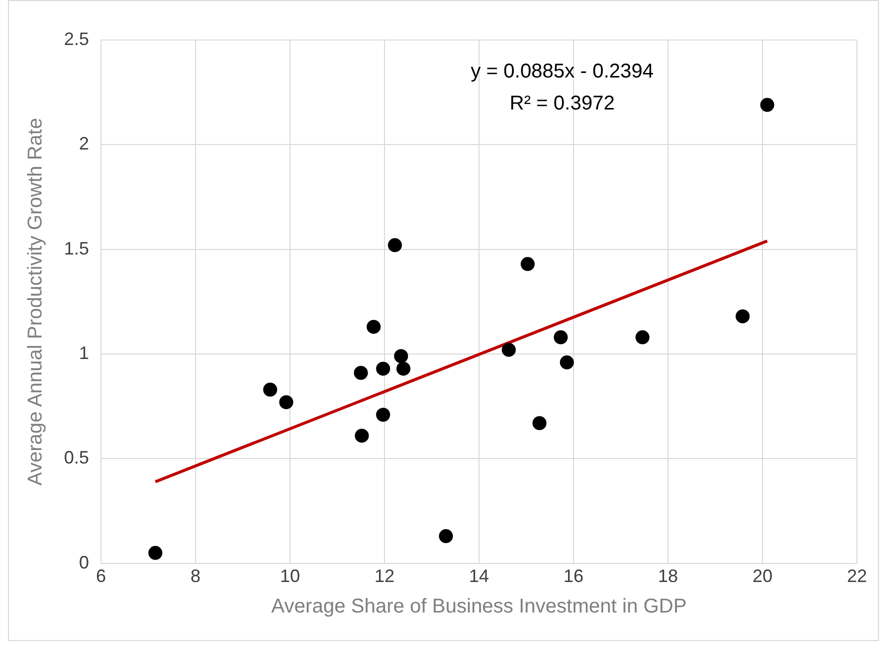 This screenshot has width=887, height=653. I want to click on y-axis-title: Average Annual Productivity Growth Rate, so click(35, 302).